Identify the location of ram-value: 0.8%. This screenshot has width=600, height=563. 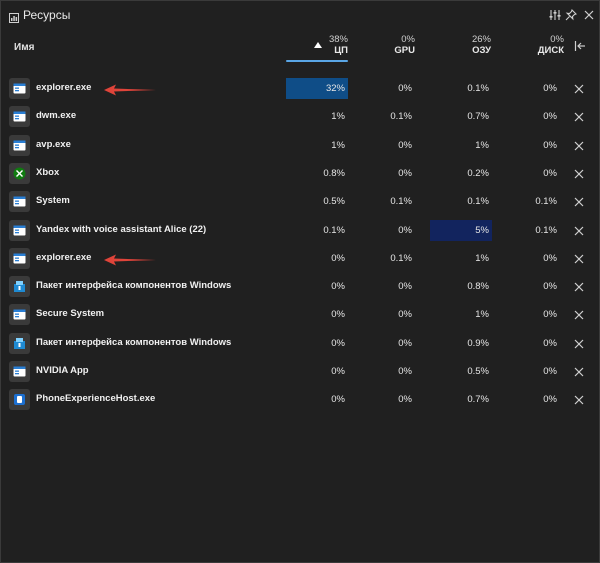
(478, 287).